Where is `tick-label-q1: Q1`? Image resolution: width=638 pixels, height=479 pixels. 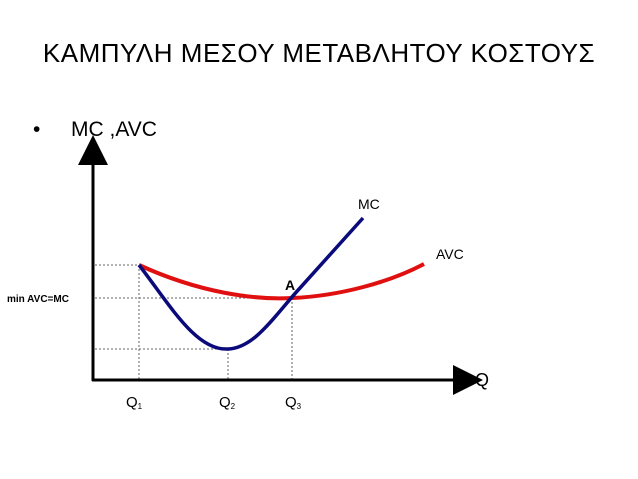 tick-label-q1: Q1 is located at coordinates (134, 402).